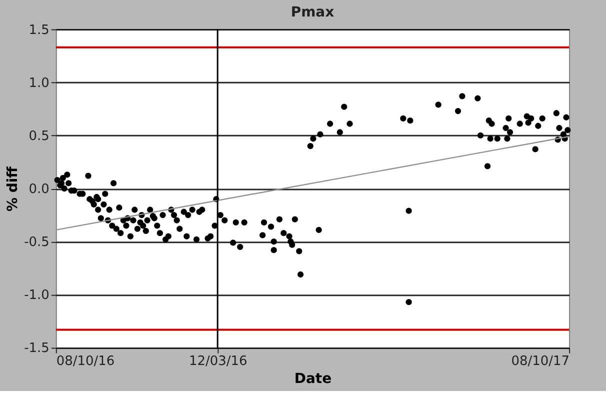 The width and height of the screenshot is (606, 418). Describe the element at coordinates (37, 296) in the screenshot. I see `y-tick-label: -1.0` at that location.